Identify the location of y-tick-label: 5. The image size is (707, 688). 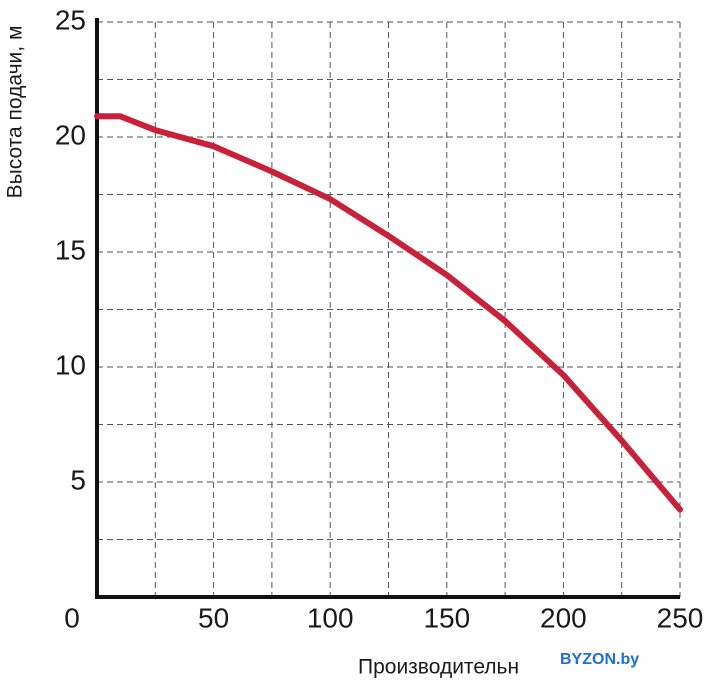
(78, 479).